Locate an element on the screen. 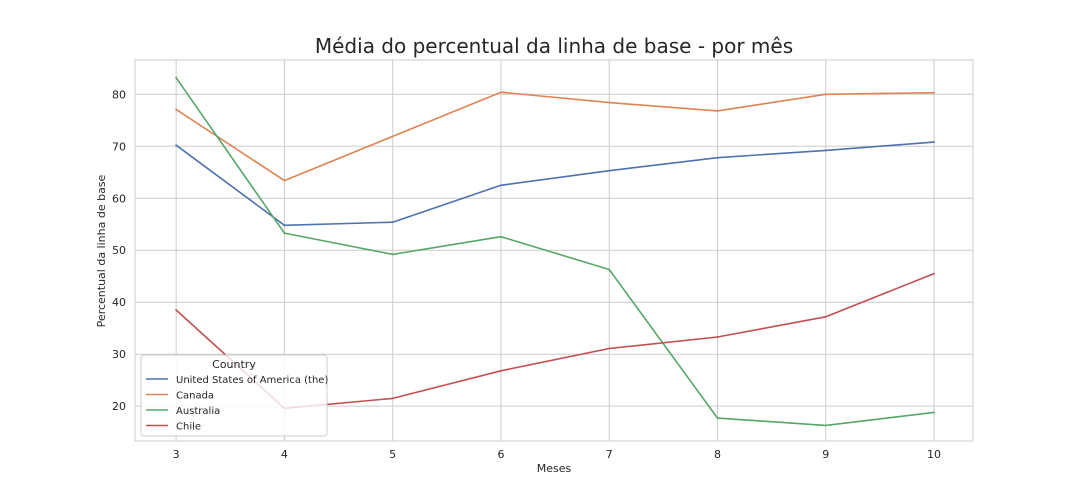 Image resolution: width=1080 pixels, height=504 pixels. x-tick-label: 10 is located at coordinates (934, 454).